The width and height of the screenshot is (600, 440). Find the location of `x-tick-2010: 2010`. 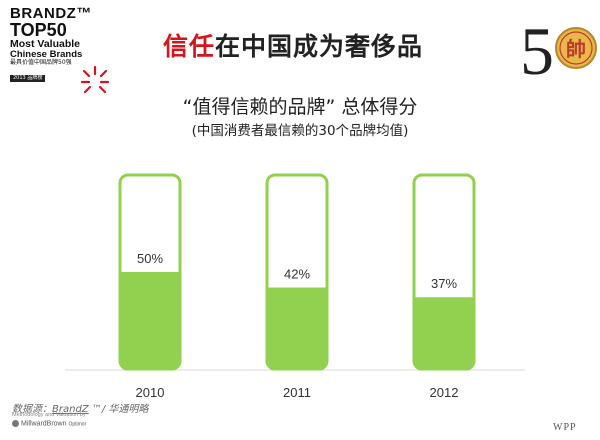

x-tick-2010: 2010 is located at coordinates (150, 392).